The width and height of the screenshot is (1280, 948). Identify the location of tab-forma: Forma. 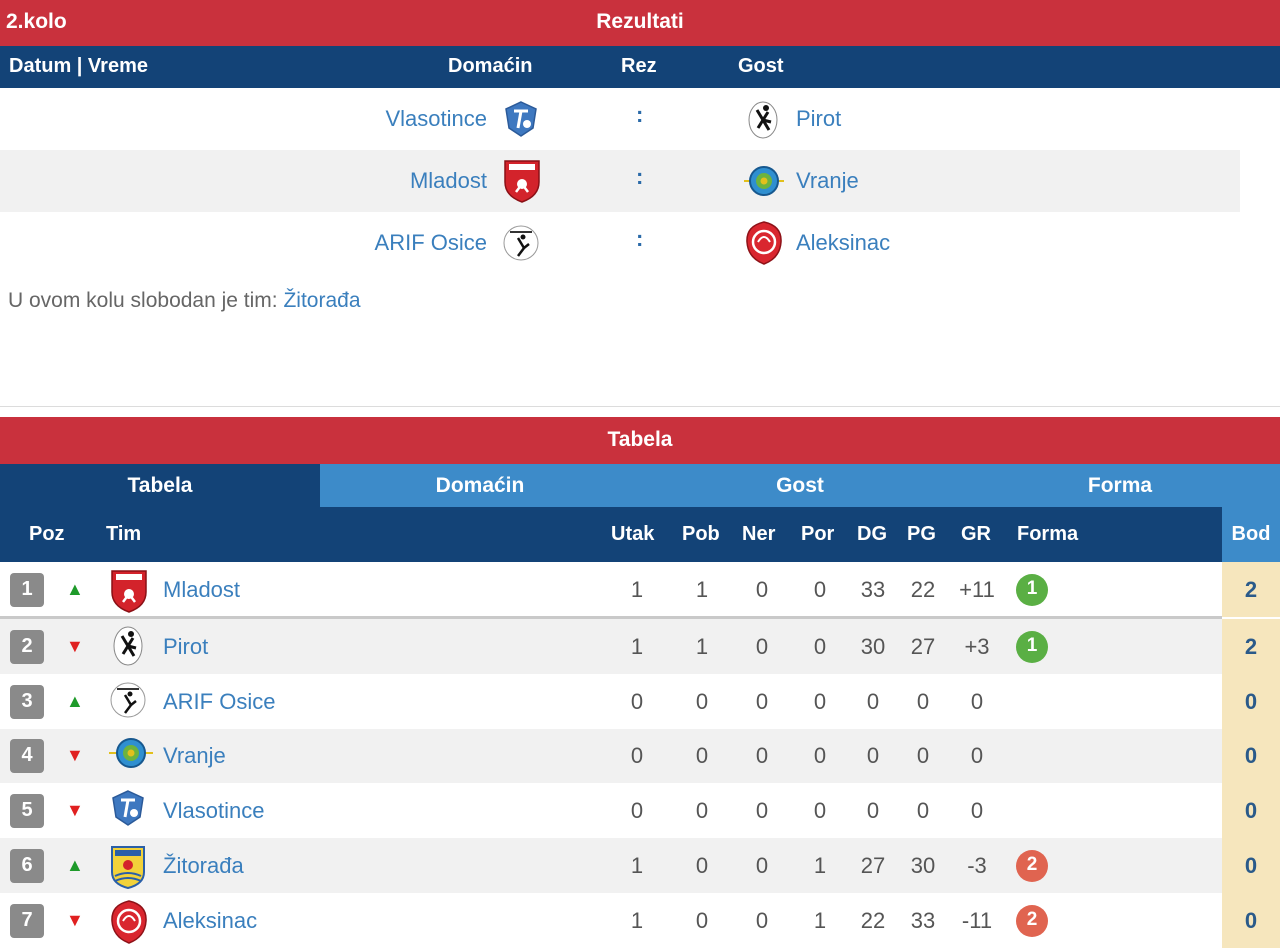
(1120, 485).